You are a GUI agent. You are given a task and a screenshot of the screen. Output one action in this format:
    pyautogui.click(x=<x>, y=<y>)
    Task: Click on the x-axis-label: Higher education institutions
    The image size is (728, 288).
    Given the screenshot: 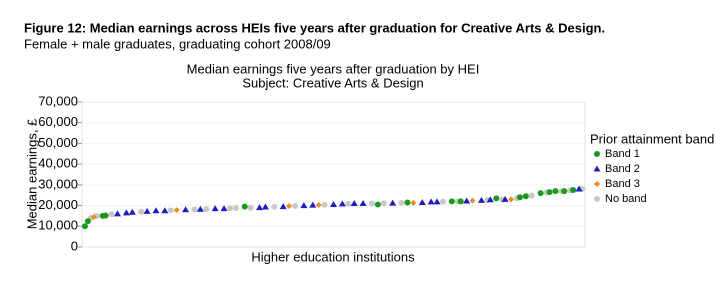 What is the action you would take?
    pyautogui.click(x=333, y=256)
    